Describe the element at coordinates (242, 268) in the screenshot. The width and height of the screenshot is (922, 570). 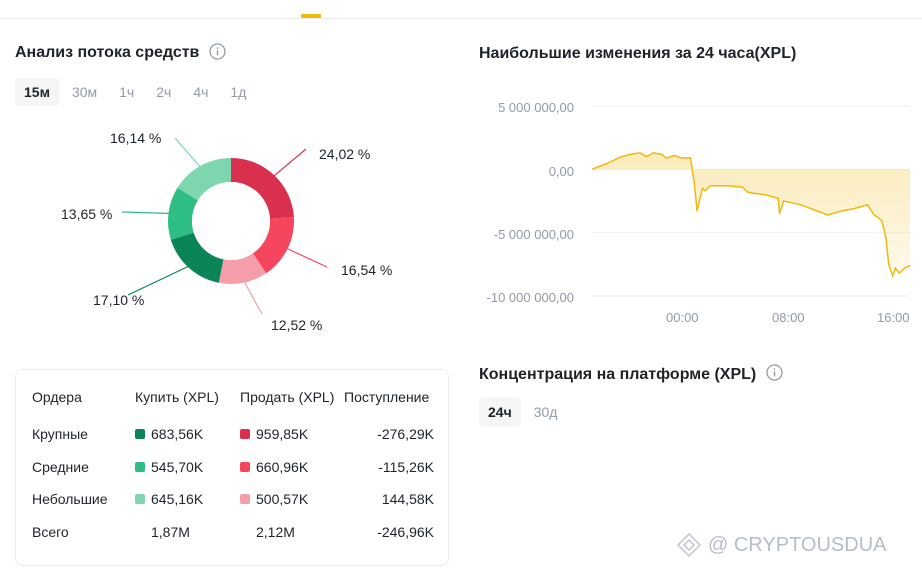
I see `donut-segment-small-sell` at that location.